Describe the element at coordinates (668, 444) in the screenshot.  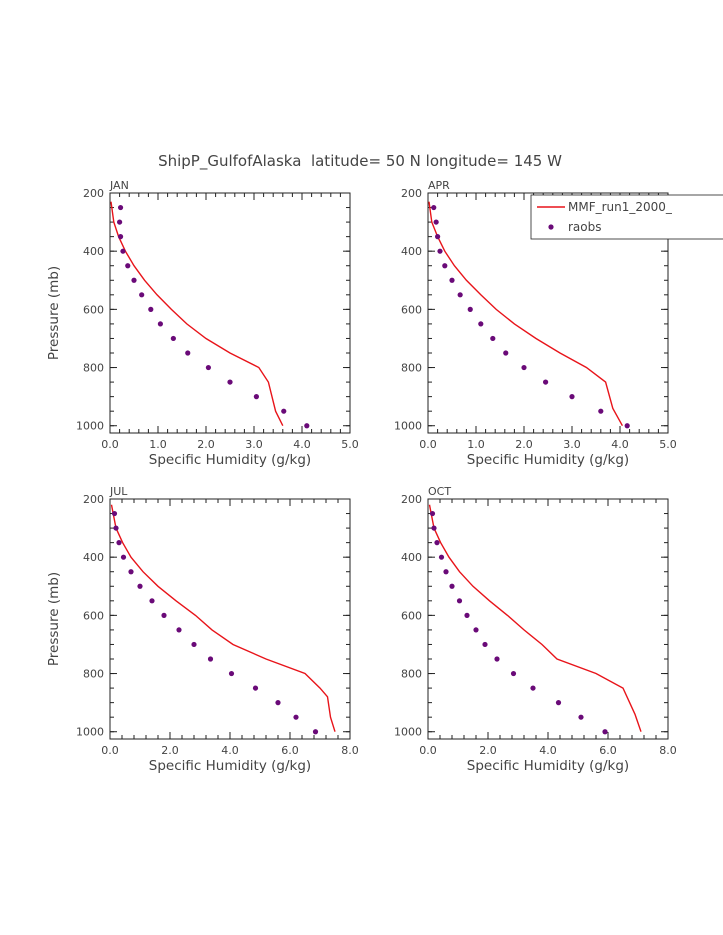
I see `x-tick-label: 5.0` at that location.